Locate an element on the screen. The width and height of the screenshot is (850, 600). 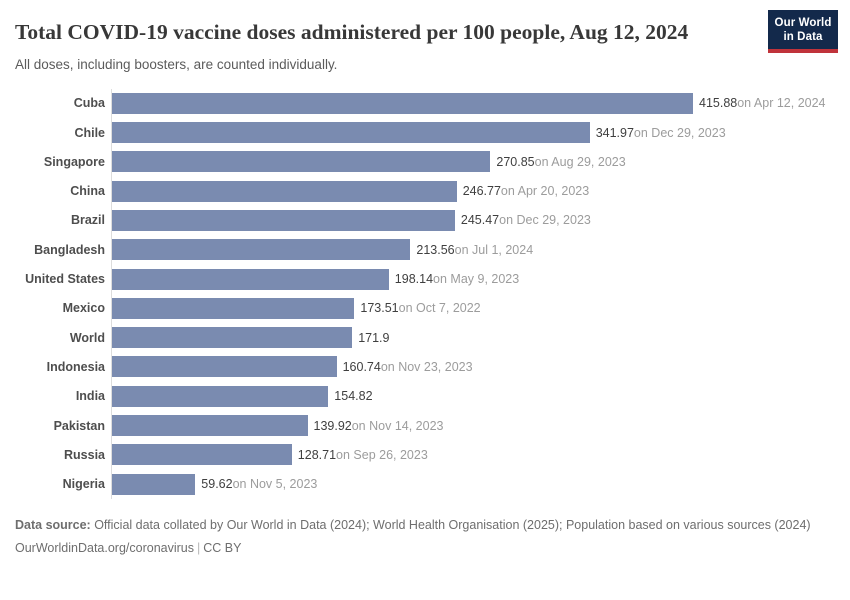
bar-track: 270.85 on Aug 29, 2023 is located at coordinates (473, 162).